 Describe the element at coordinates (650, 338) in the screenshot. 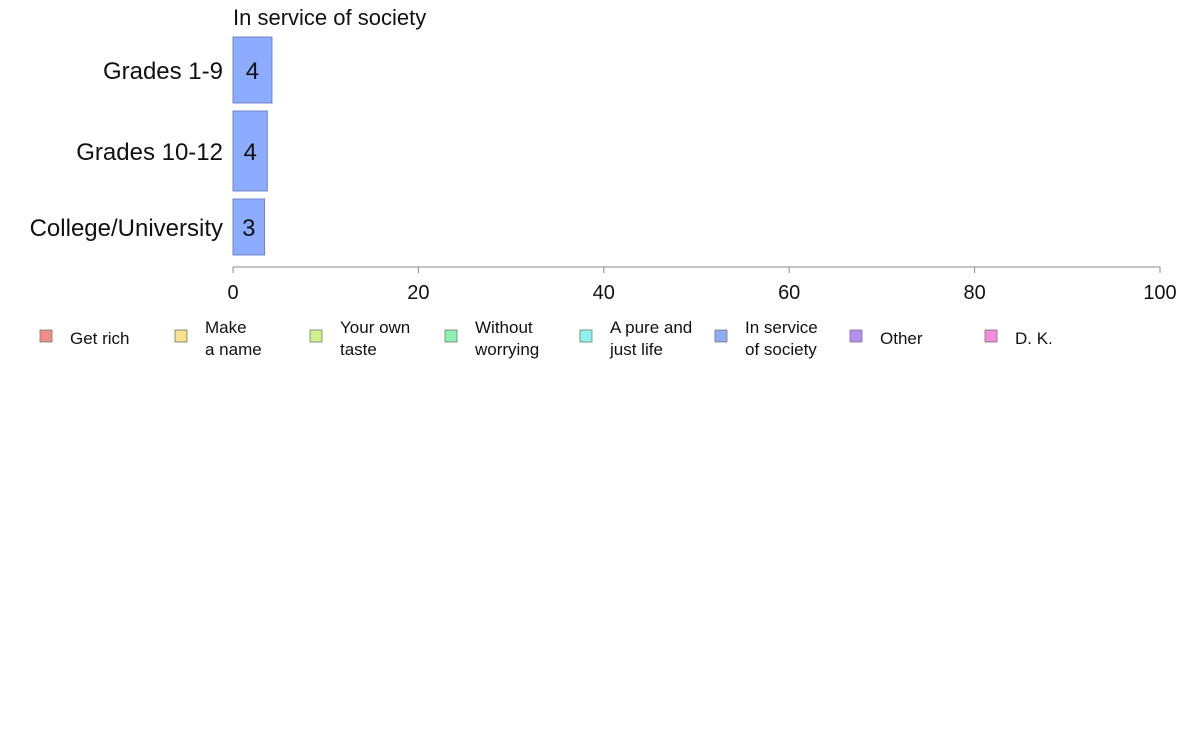

I see `legend-label: A pure and just life` at that location.